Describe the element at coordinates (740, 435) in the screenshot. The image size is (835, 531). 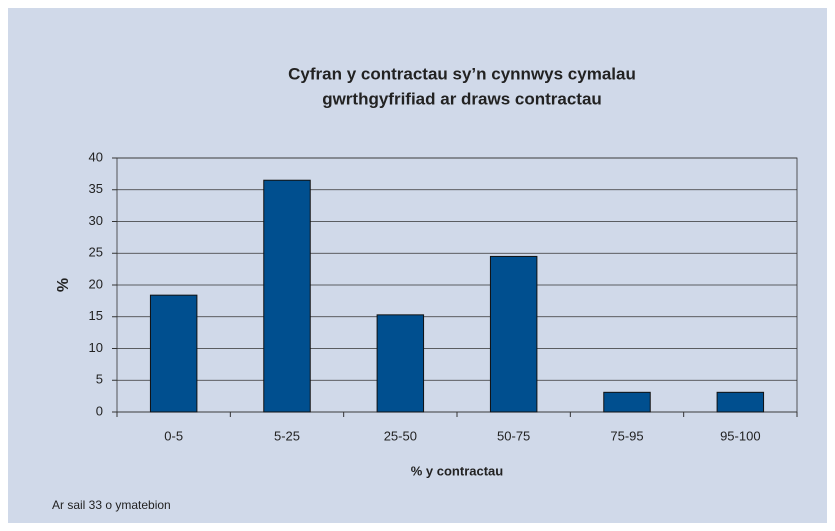
I see `x-tick-label: 95-100` at that location.